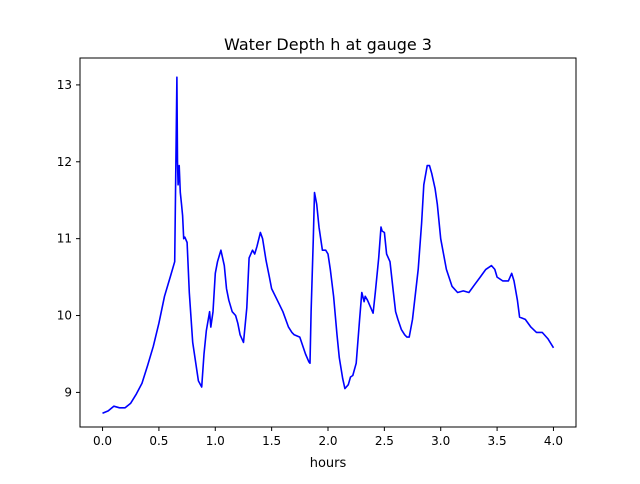  I want to click on x-tick-label: 2.5, so click(384, 441).